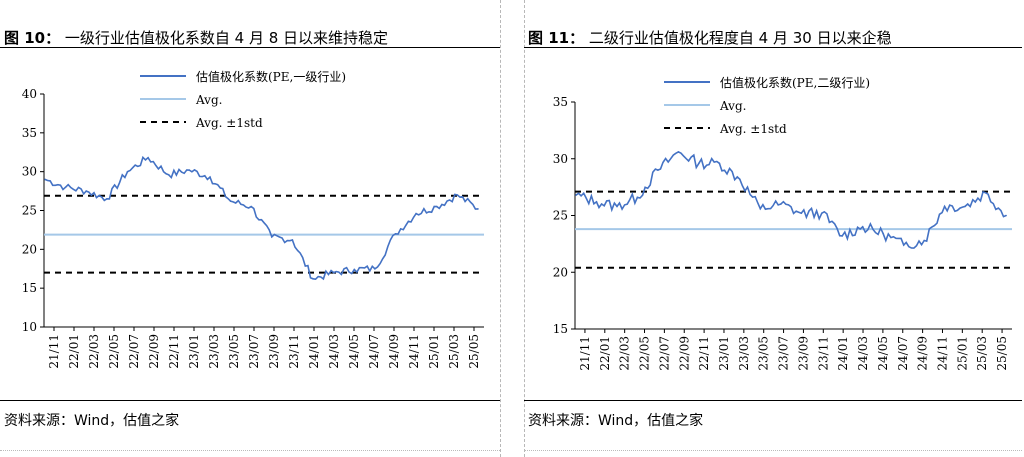 This screenshot has height=457, width=1024. What do you see at coordinates (560, 272) in the screenshot?
I see `y-tick-label: 20` at bounding box center [560, 272].